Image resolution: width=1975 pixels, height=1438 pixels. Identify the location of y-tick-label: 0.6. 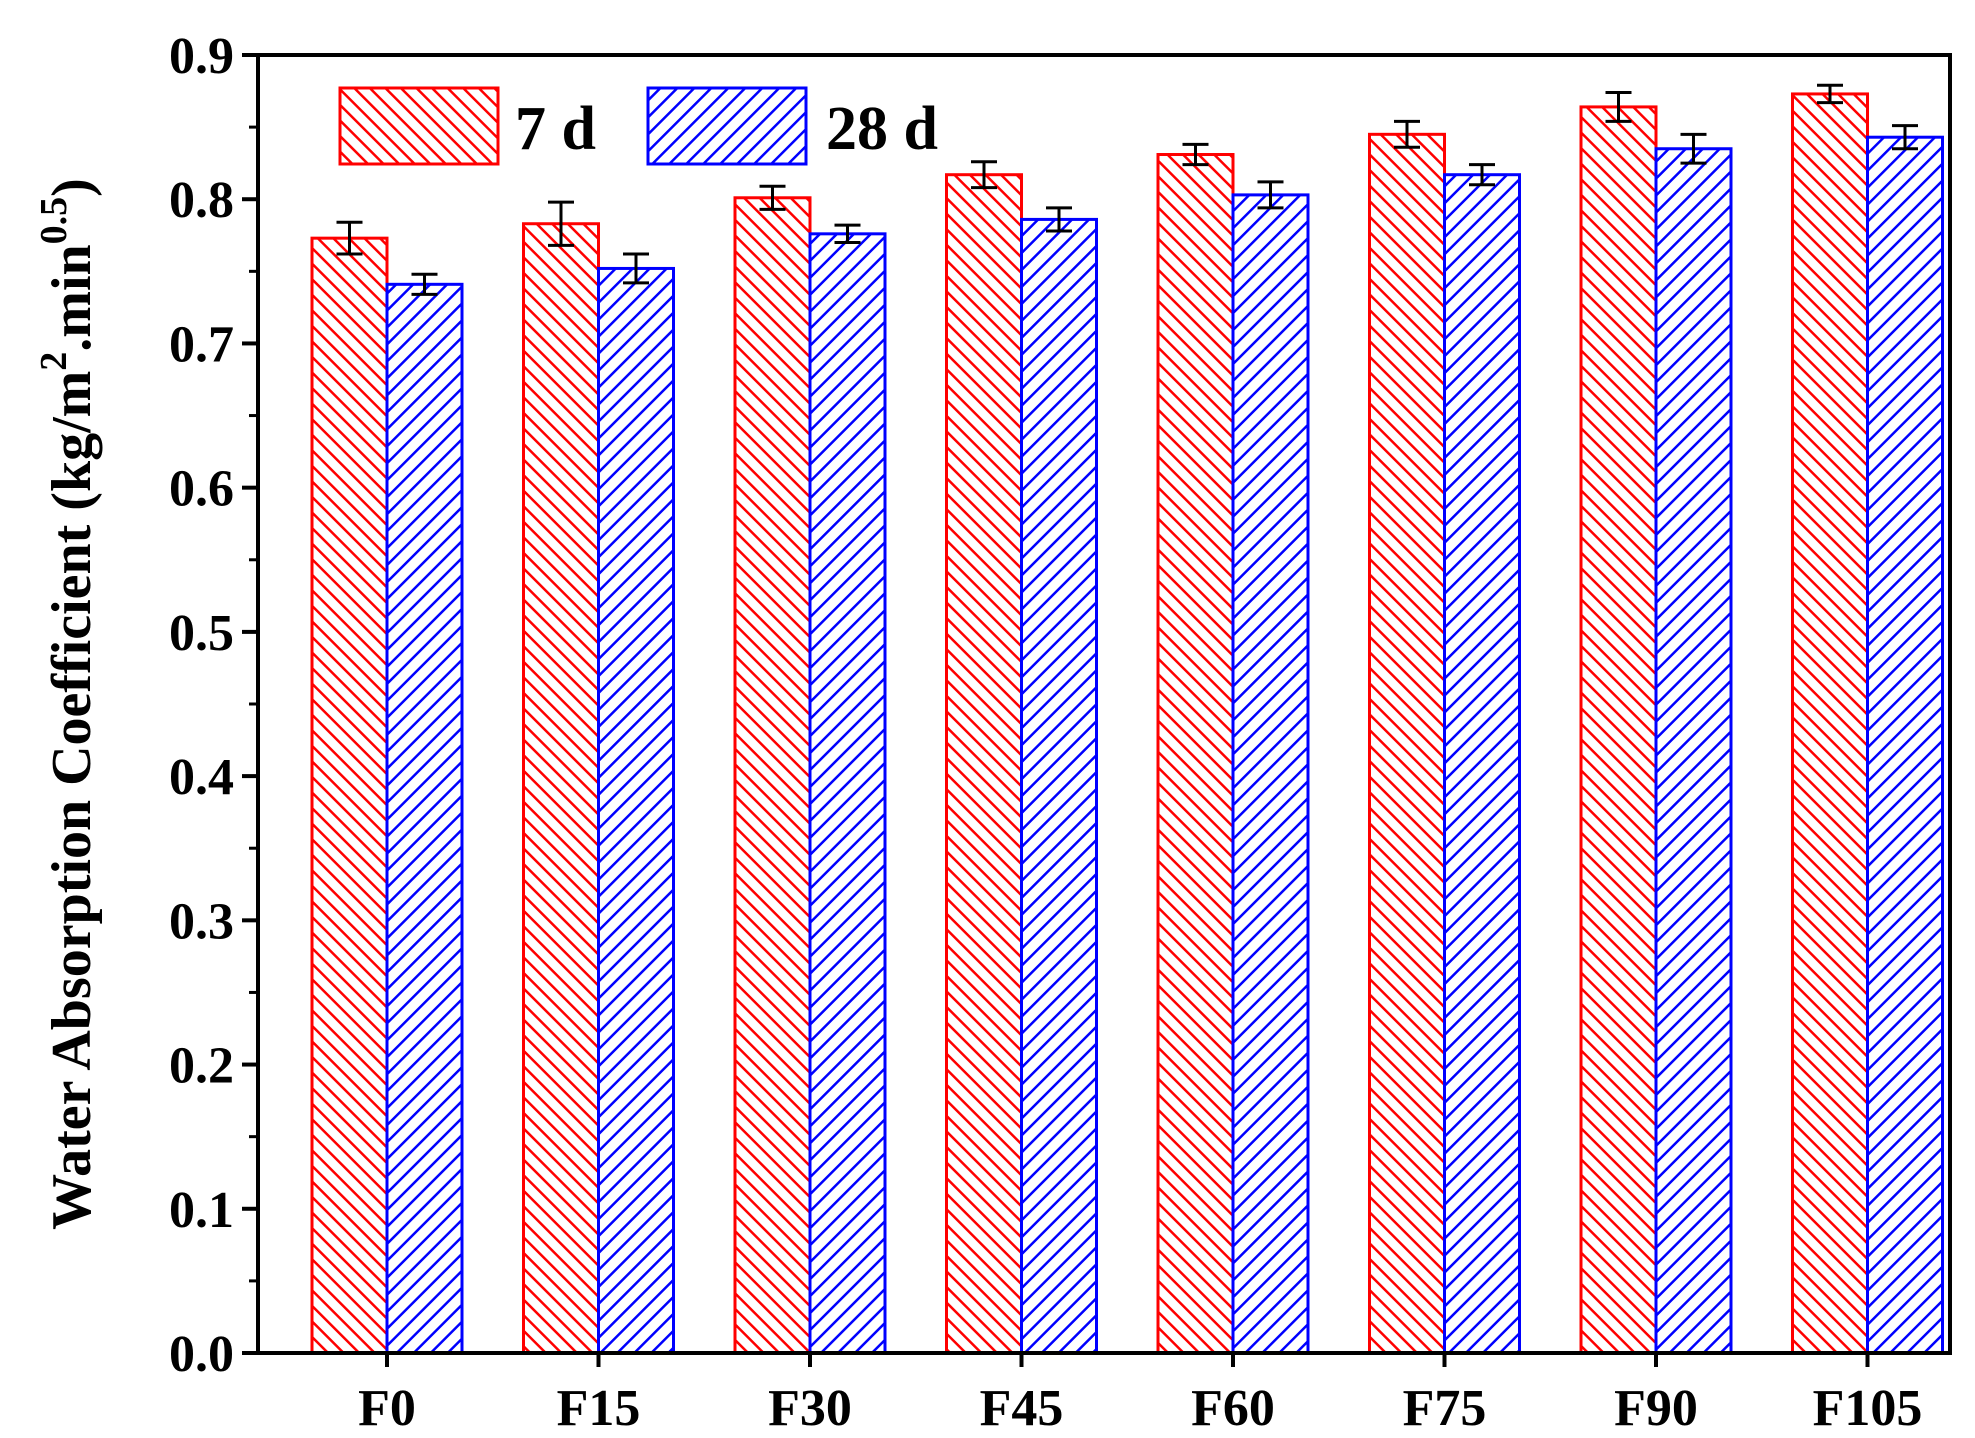
(201, 489).